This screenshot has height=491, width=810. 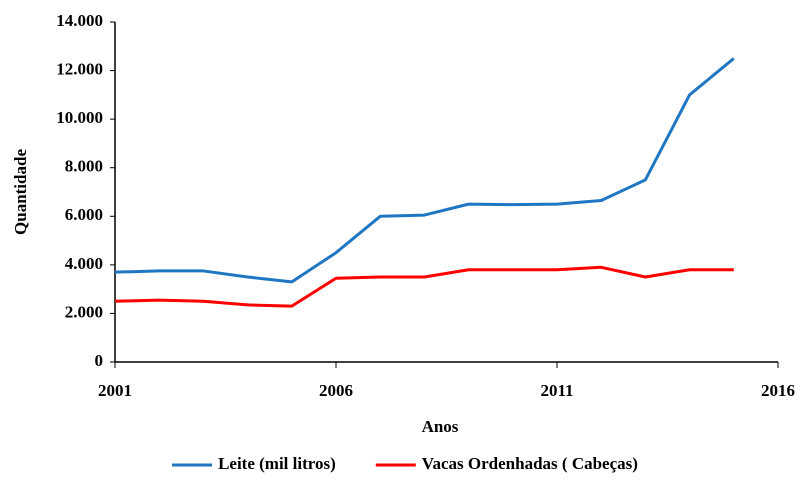 What do you see at coordinates (99, 360) in the screenshot?
I see `y-tick-label: 0` at bounding box center [99, 360].